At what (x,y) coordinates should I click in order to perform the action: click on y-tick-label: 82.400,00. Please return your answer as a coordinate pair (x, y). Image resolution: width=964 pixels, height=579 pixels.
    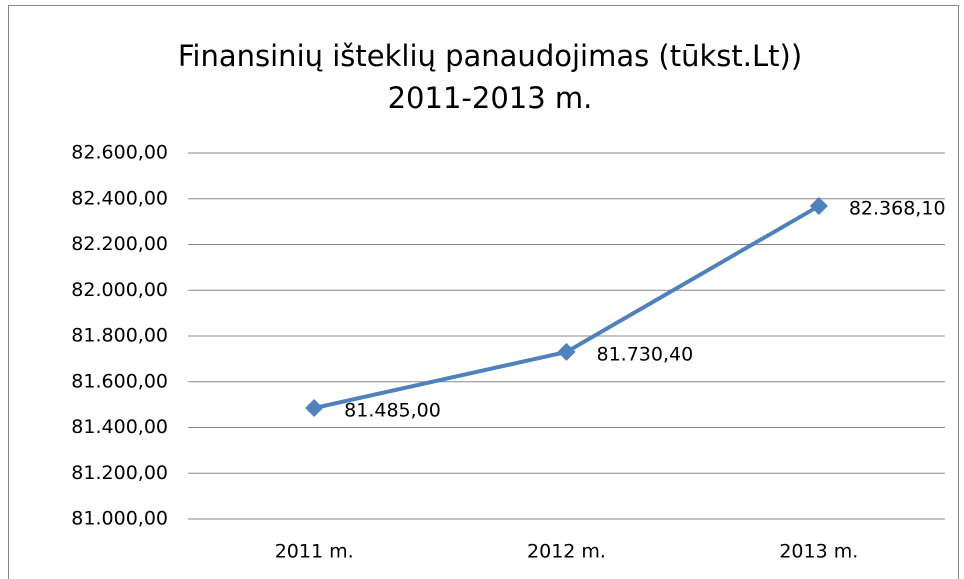
    Looking at the image, I should click on (119, 198).